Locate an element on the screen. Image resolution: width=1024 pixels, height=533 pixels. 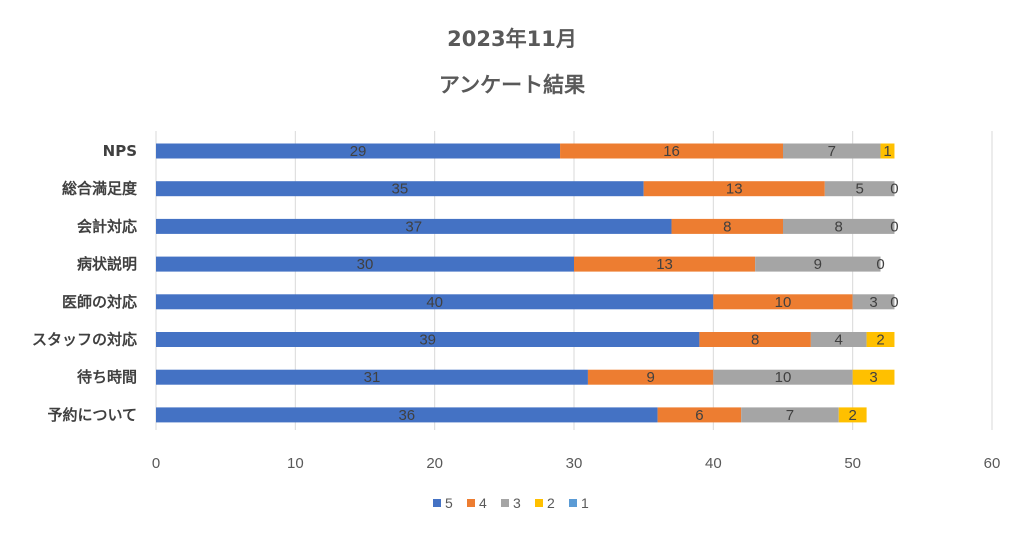
x-axis-tick-labels: 0 10 20 30 40 50 60 is located at coordinates (576, 463).